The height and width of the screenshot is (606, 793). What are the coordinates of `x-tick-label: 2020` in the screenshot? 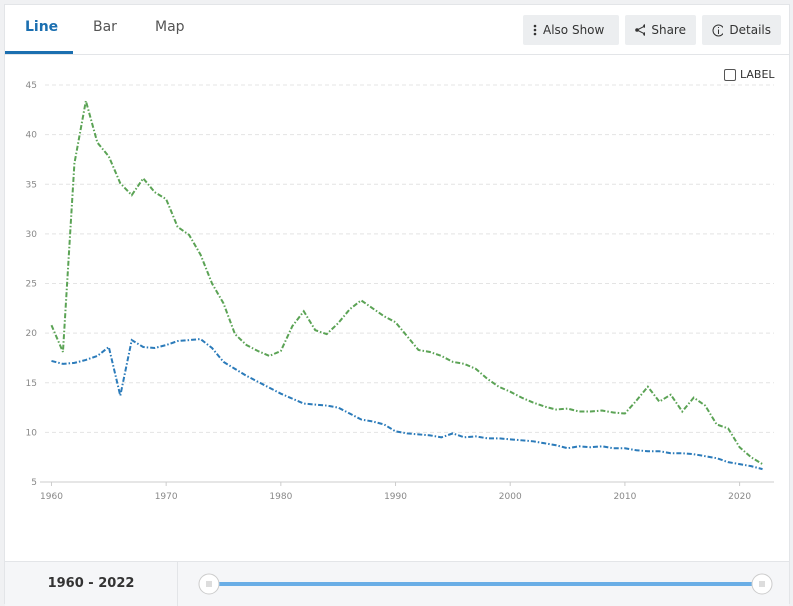 It's located at (739, 497).